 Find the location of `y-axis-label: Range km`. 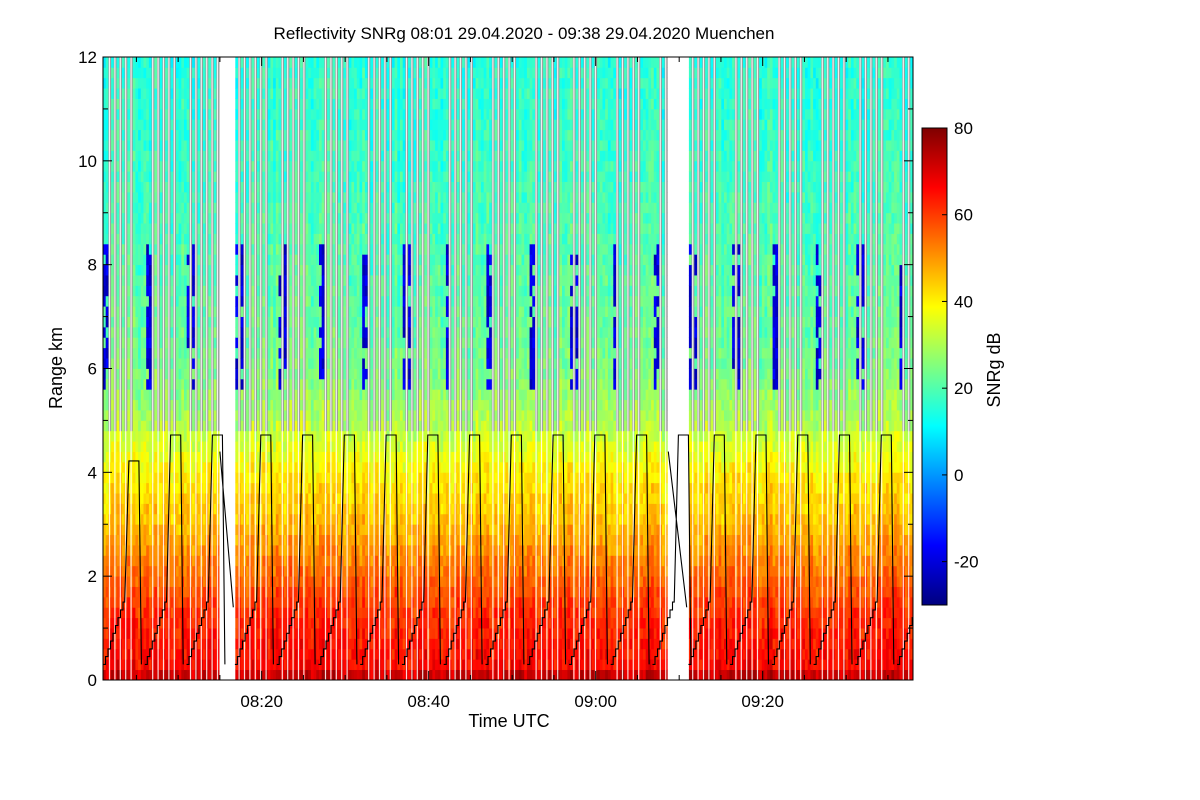

y-axis-label: Range km is located at coordinates (56, 368).